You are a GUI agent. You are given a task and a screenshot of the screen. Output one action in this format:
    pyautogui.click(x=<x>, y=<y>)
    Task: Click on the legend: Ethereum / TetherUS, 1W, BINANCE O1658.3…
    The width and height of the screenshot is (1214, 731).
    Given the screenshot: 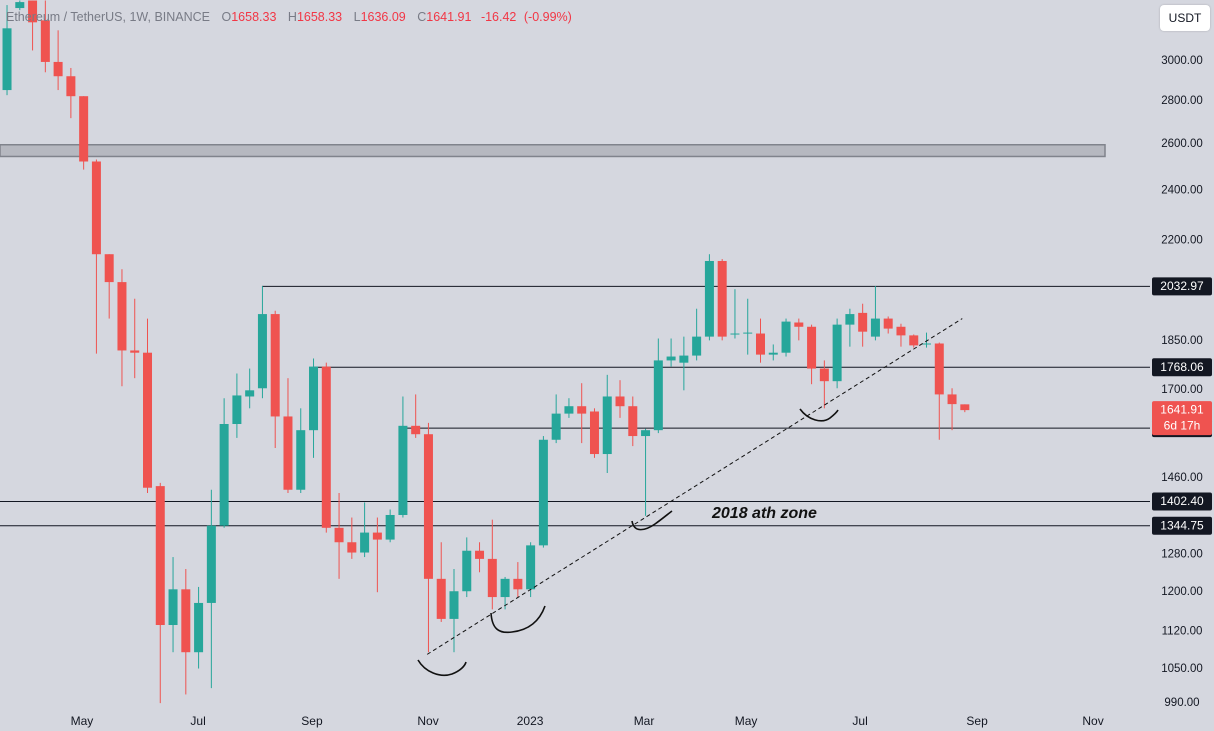 What is the action you would take?
    pyautogui.click(x=289, y=17)
    